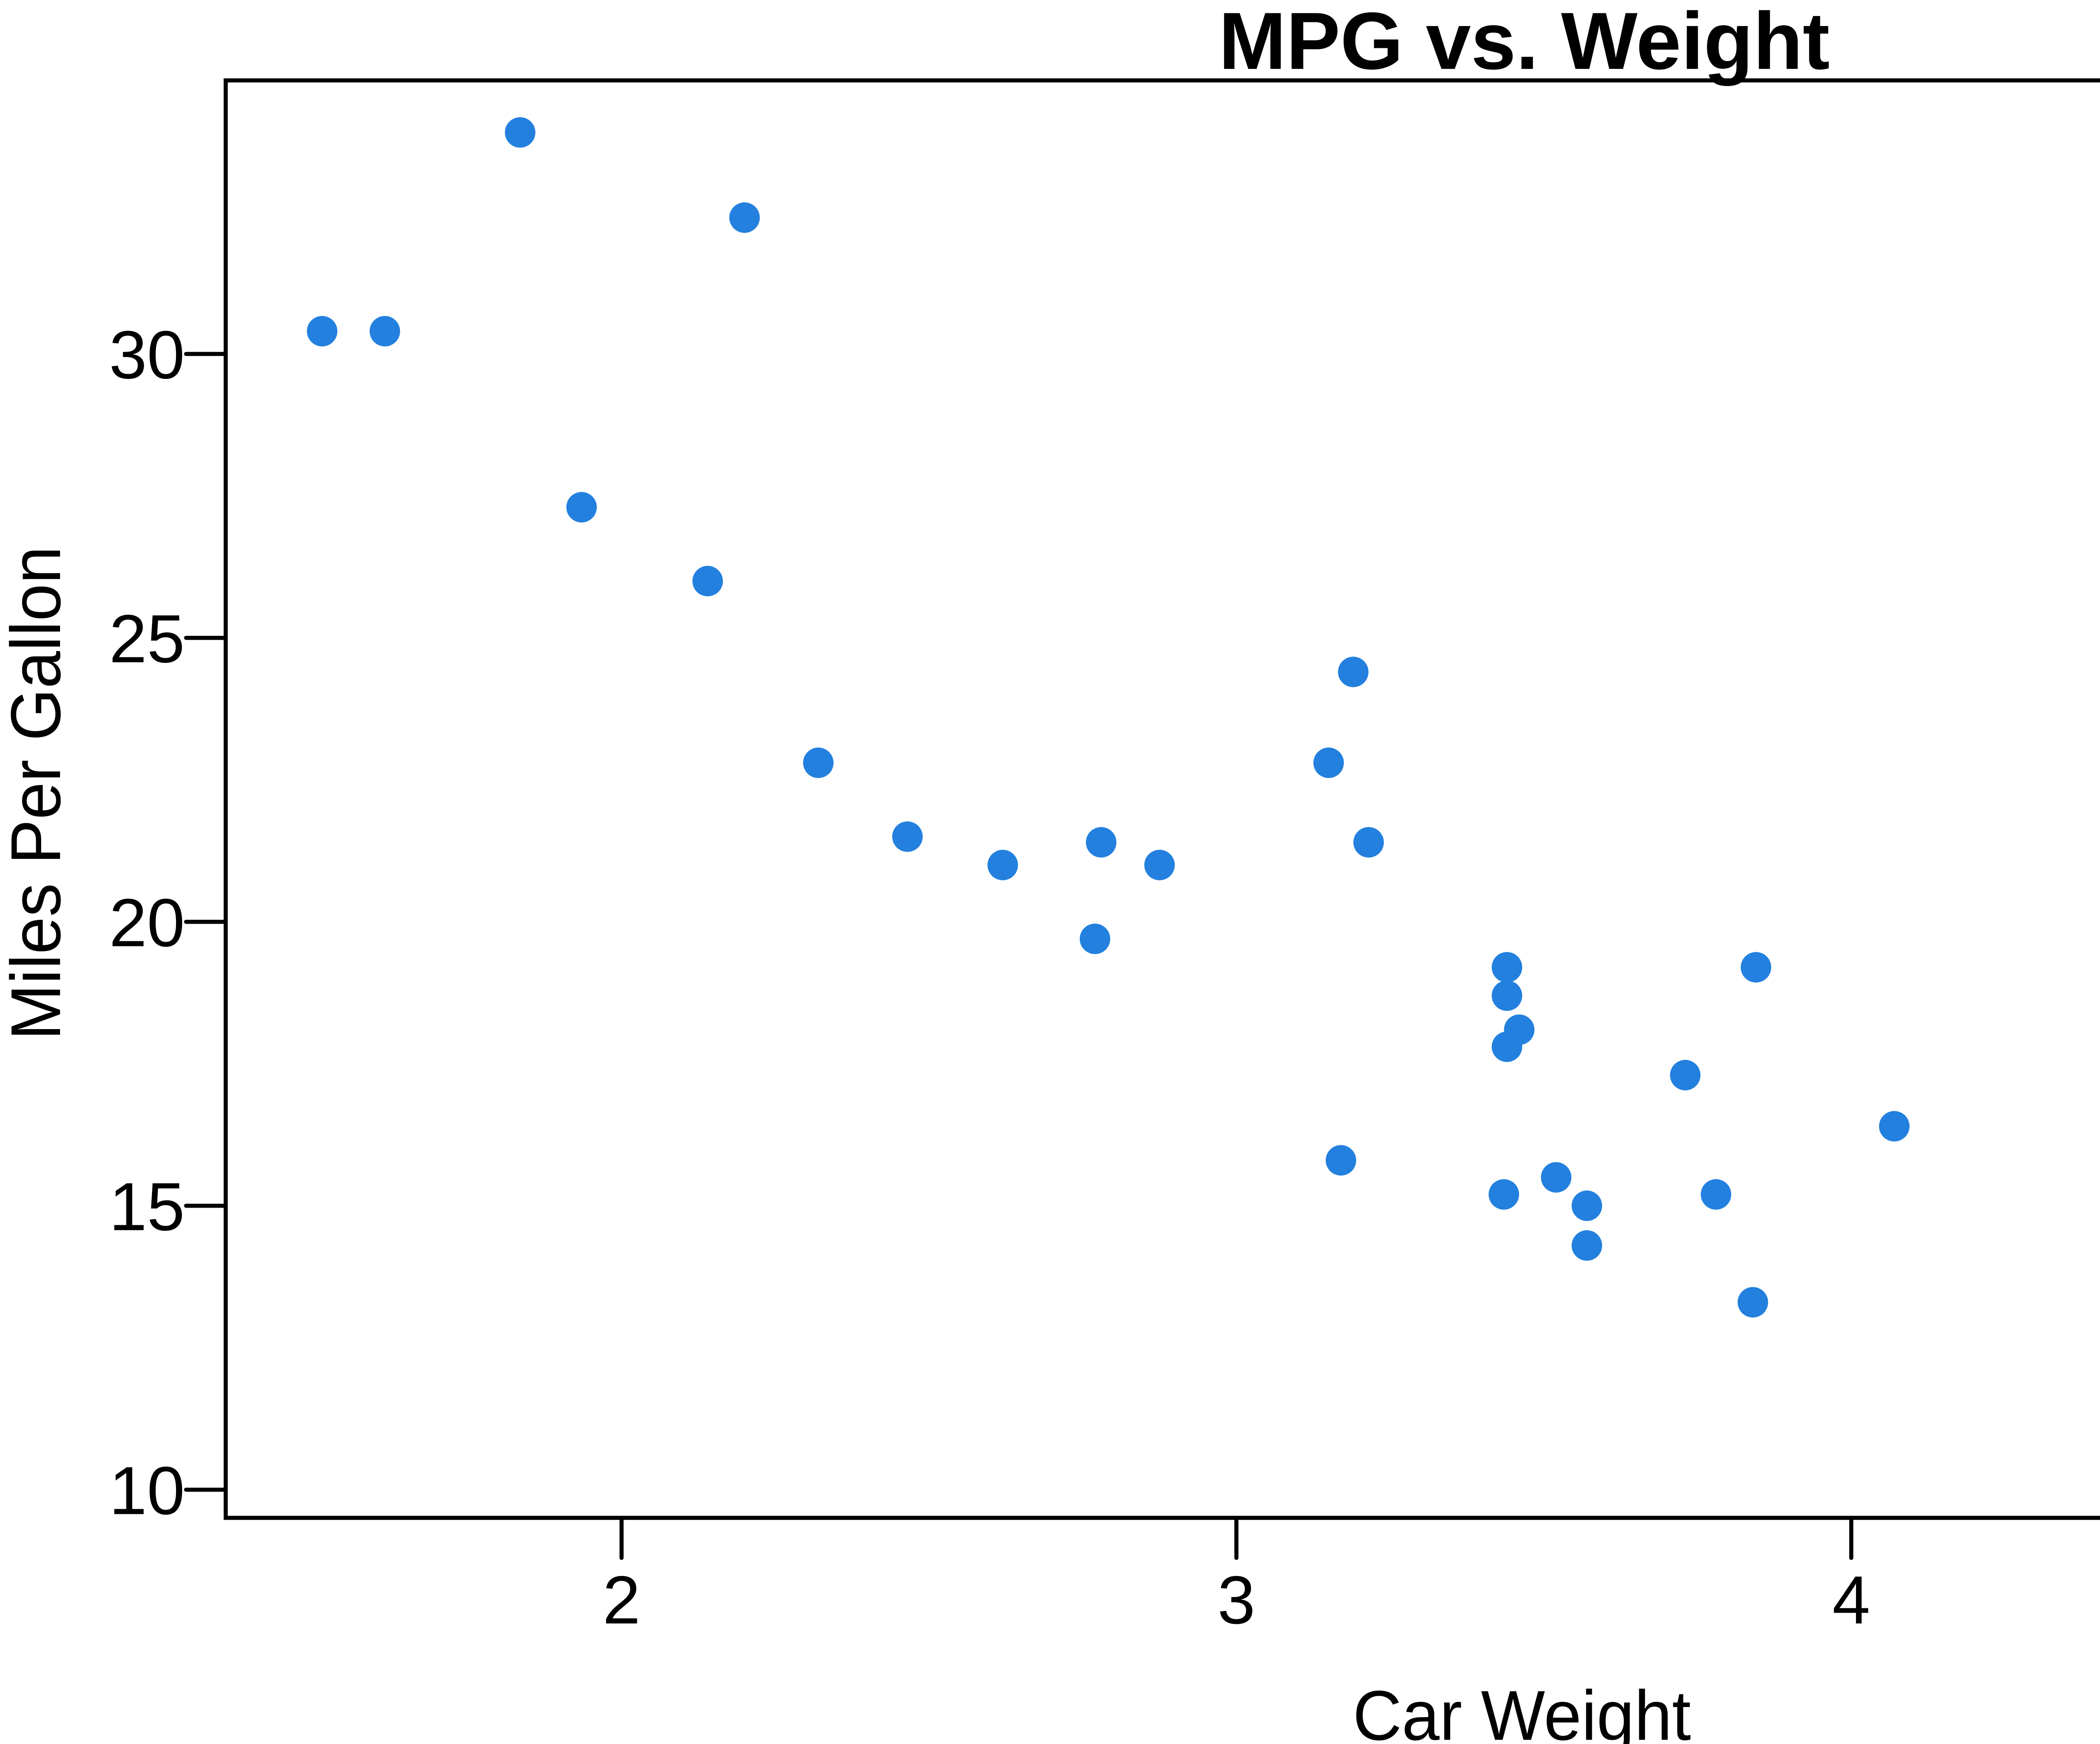  I want to click on svg-text: 3, so click(1236, 1600).